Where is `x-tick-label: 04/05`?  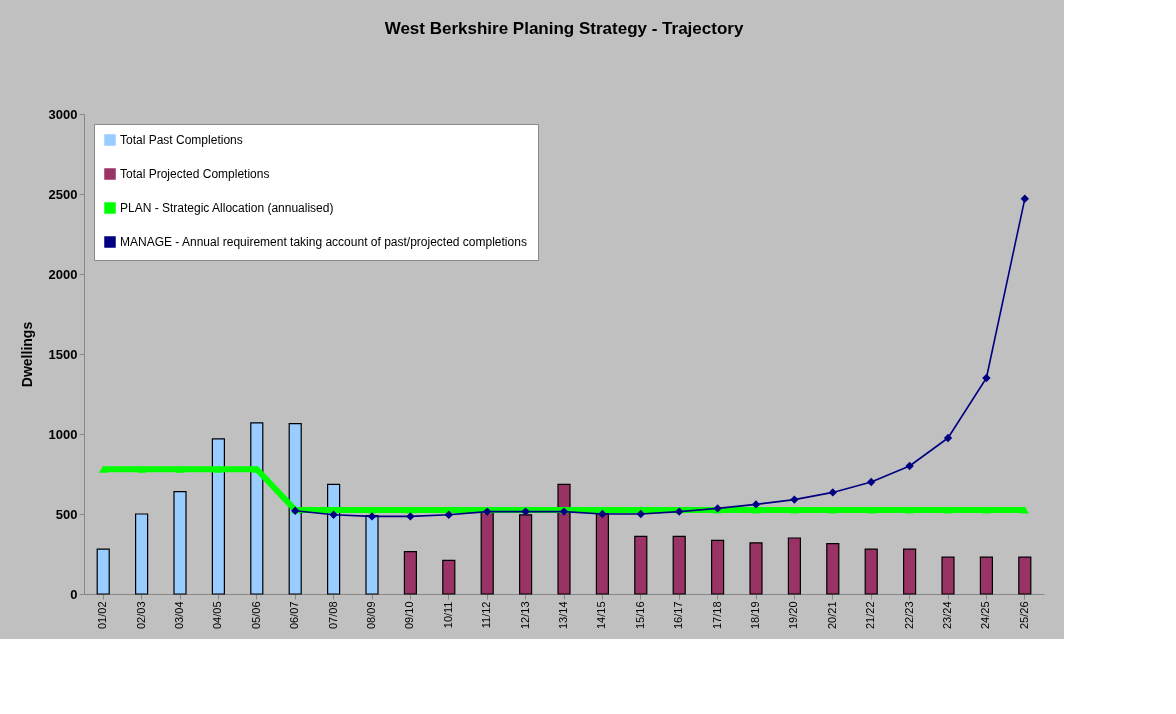
x-tick-label: 04/05 is located at coordinates (217, 615).